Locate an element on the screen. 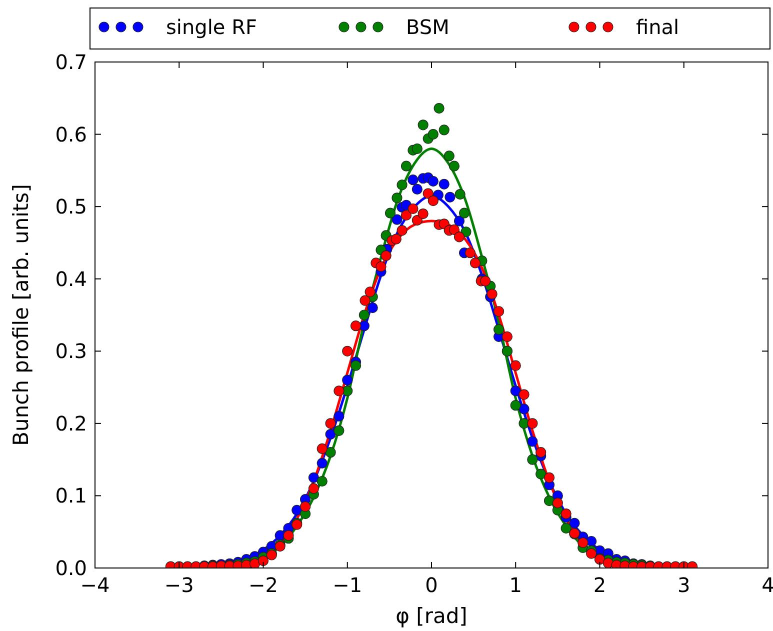 Image resolution: width=773 pixels, height=631 pixels. y-tick-label: 0.6 is located at coordinates (71, 134).